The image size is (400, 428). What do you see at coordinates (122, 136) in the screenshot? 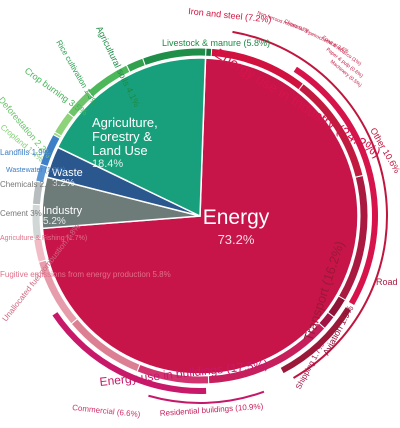
I see `center-label-agriculture: Forestry &` at bounding box center [122, 136].